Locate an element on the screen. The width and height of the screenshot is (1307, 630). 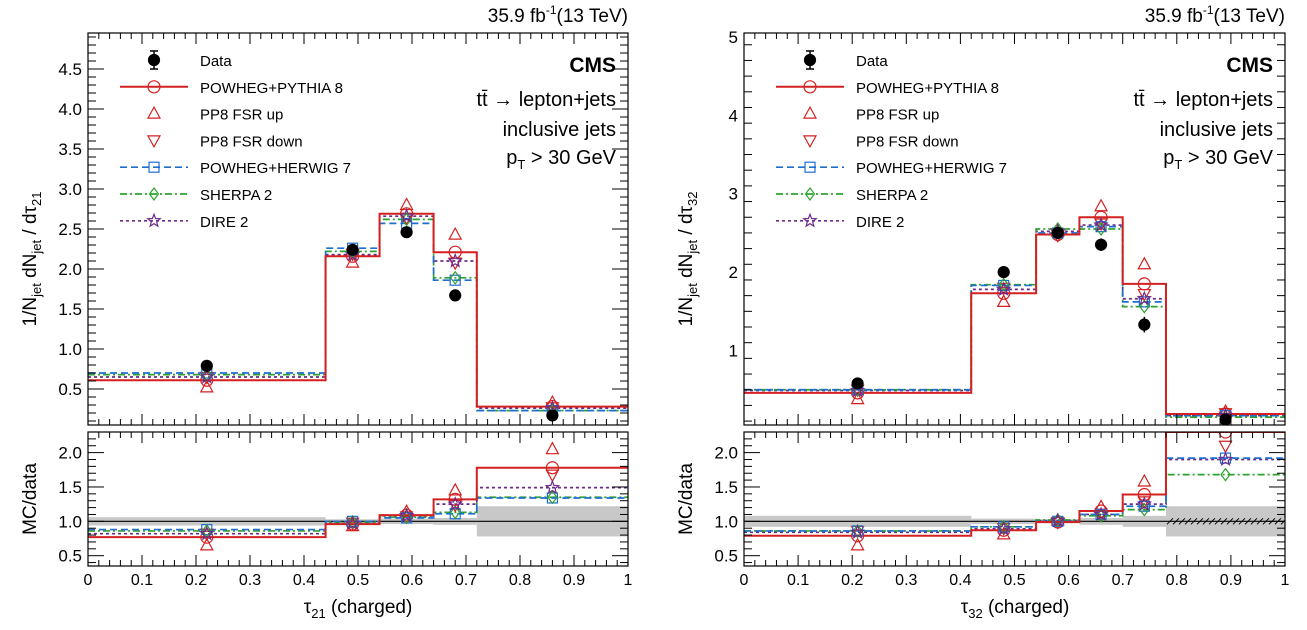
y-tick-label: 0.5 is located at coordinates (70, 389).